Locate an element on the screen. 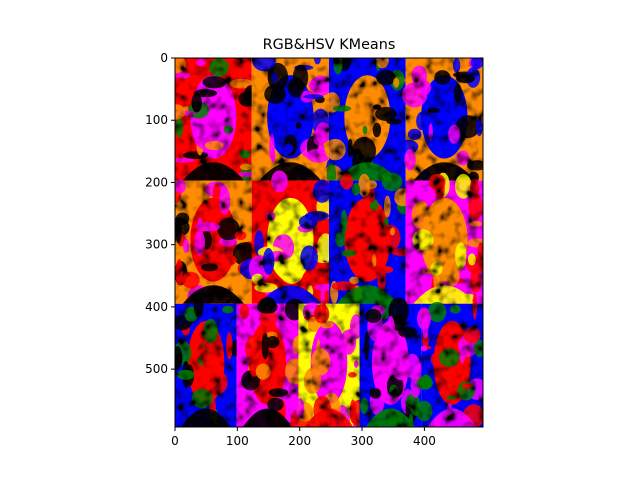 The image size is (640, 480). chart-title: RGB&HSV KMeans is located at coordinates (329, 45).